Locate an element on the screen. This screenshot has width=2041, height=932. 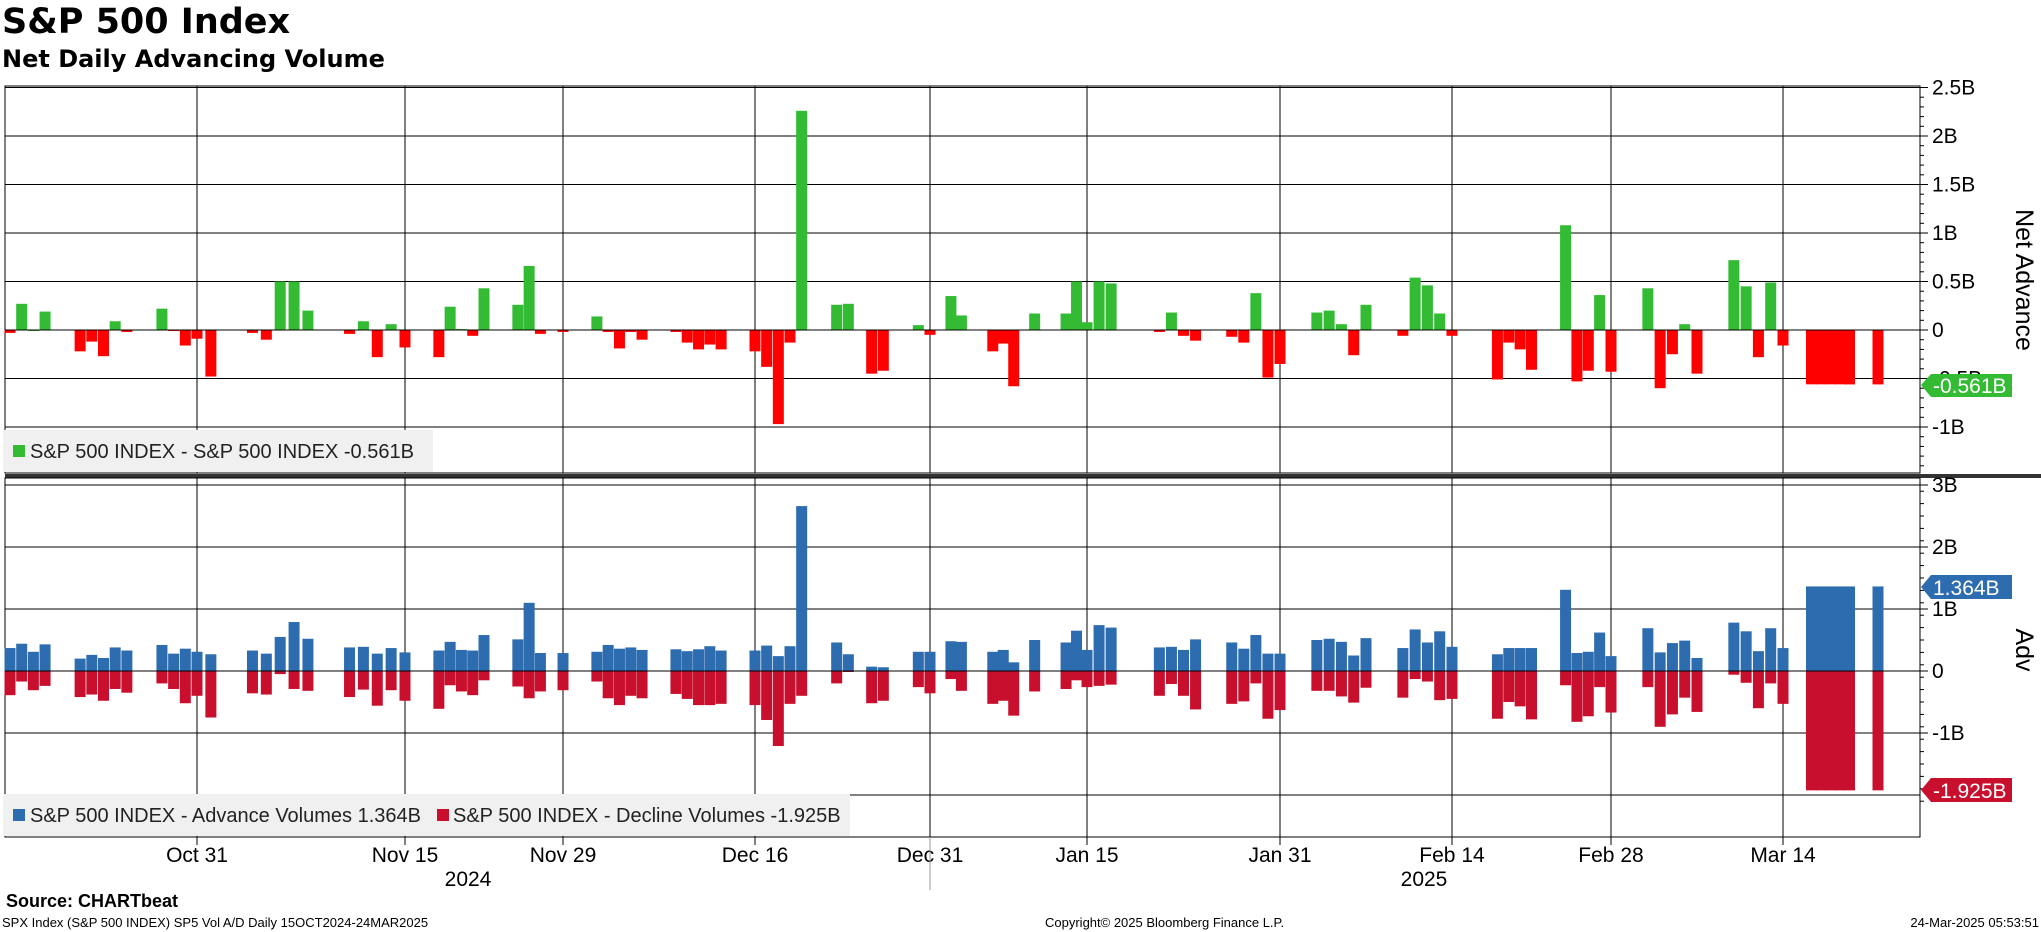
page-title: S&P 500 Index is located at coordinates (146, 22).